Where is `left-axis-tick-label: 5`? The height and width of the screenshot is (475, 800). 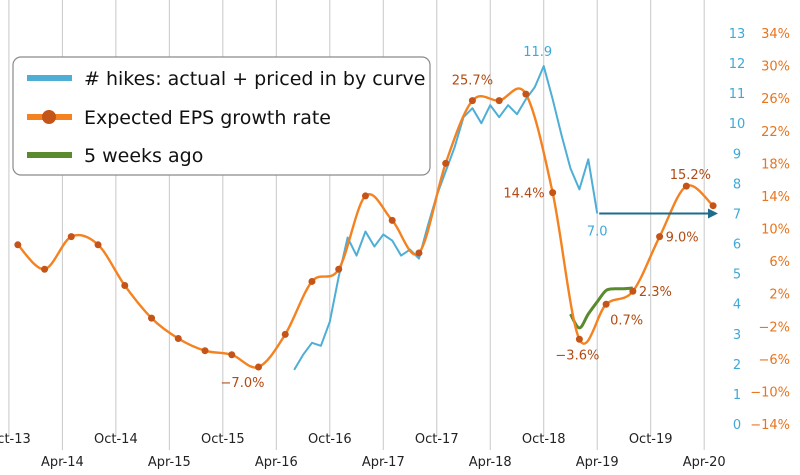
left-axis-tick-label: 5 is located at coordinates (737, 275).